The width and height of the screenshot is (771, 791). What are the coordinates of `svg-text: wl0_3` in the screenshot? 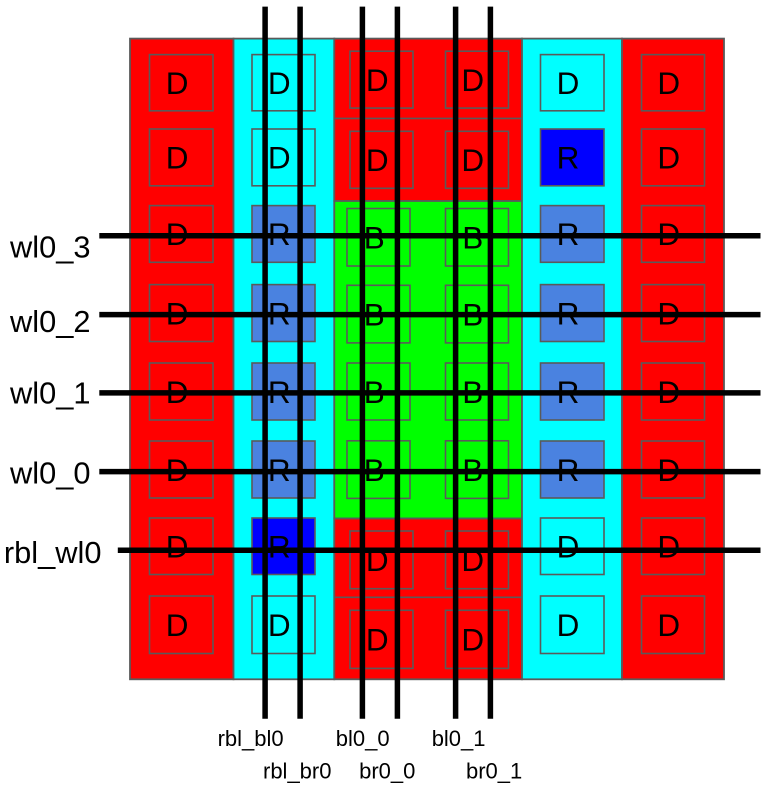 It's located at (49, 247).